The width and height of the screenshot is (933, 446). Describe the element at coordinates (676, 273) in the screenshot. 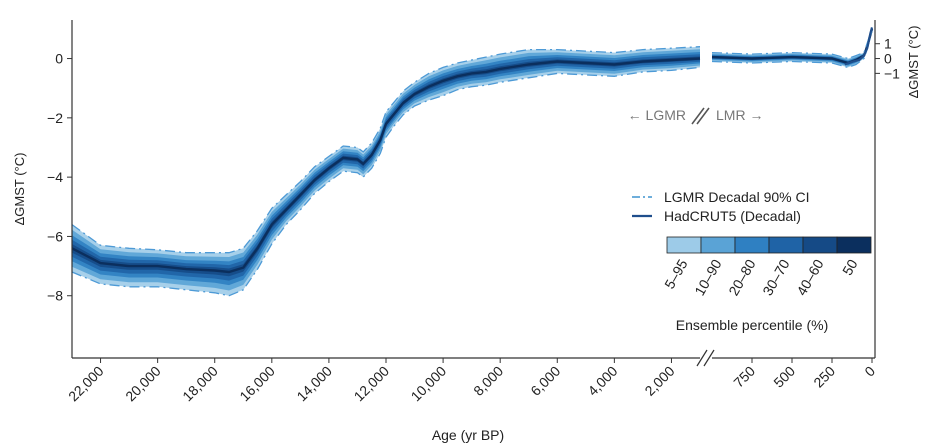

I see `colorbar-label: 5–95` at that location.